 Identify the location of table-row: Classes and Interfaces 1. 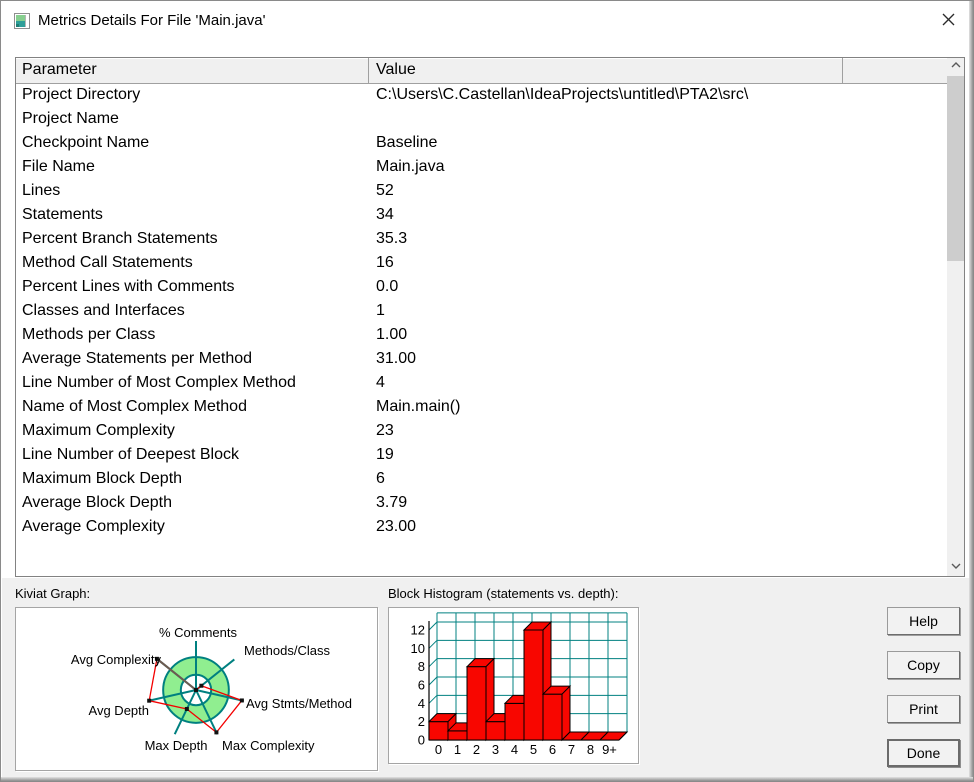
(481, 311).